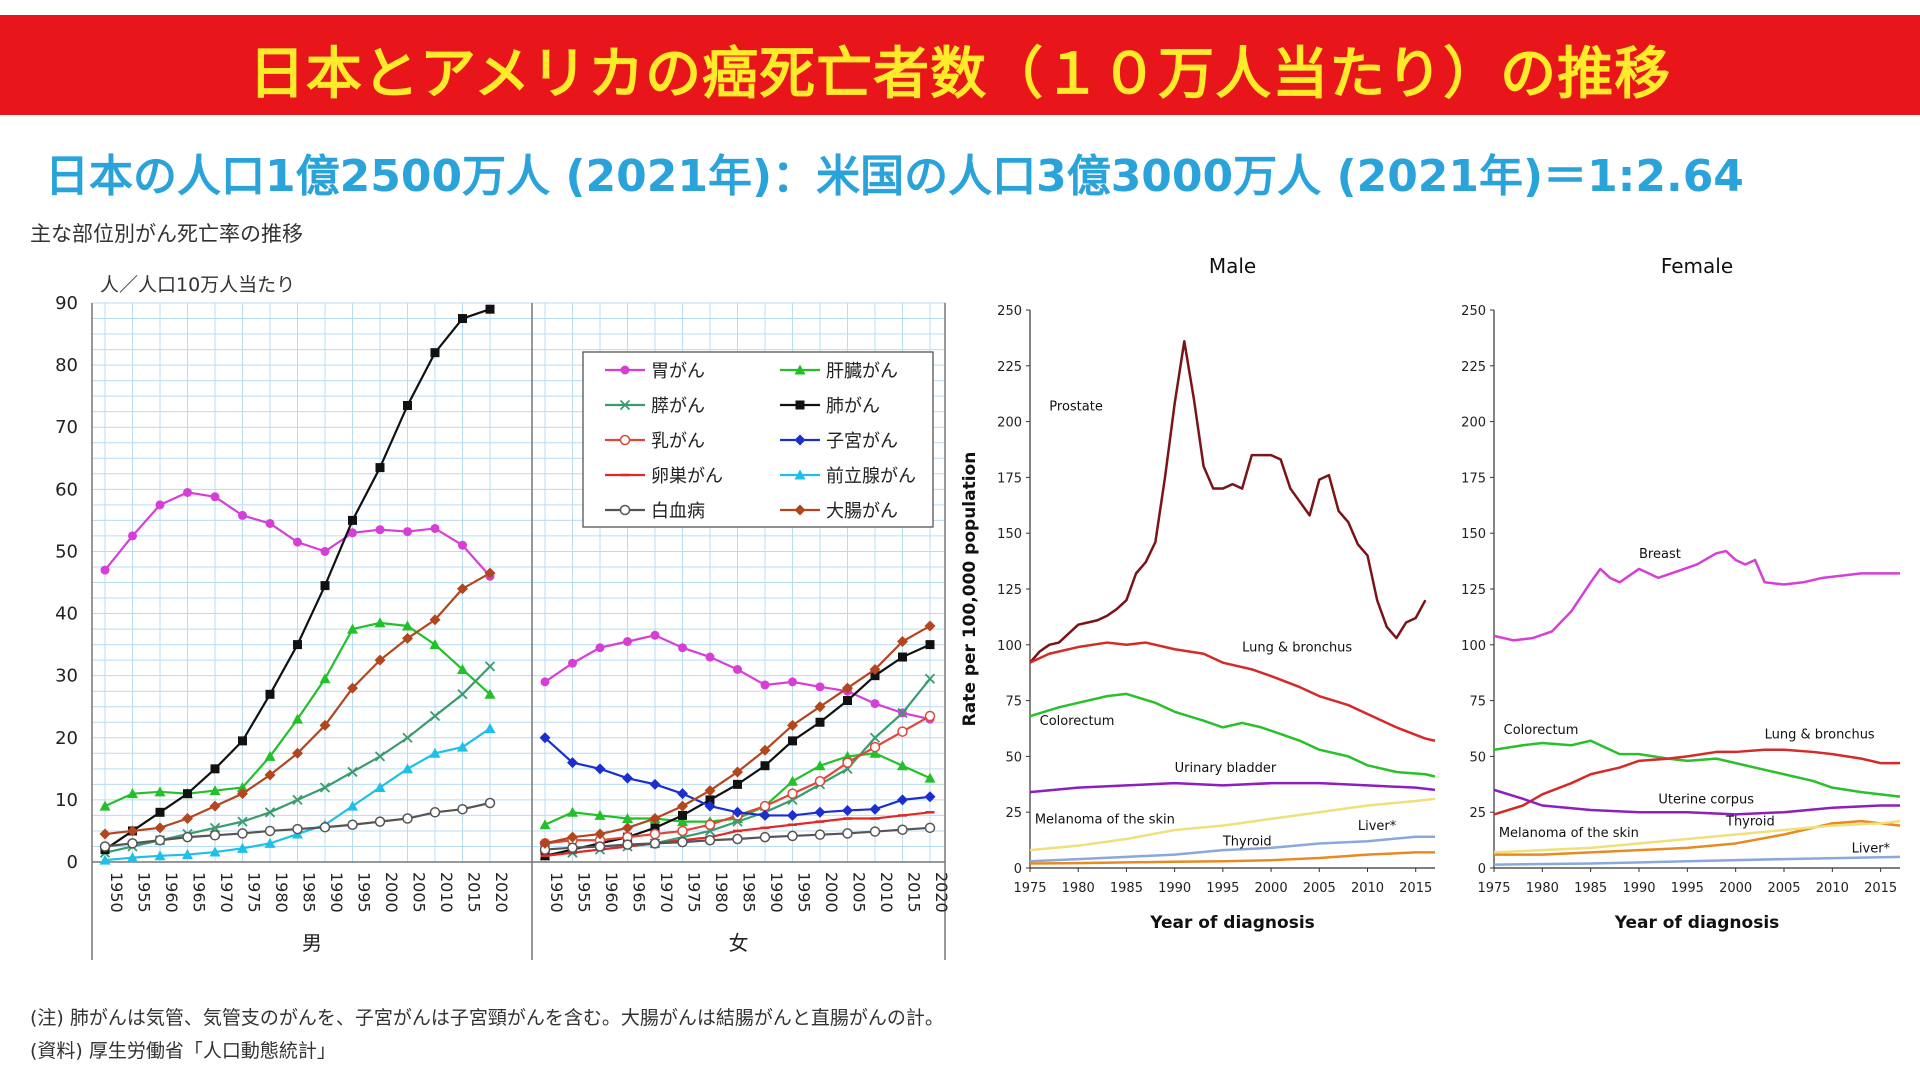  What do you see at coordinates (1541, 730) in the screenshot?
I see `series-label: Colorectum` at bounding box center [1541, 730].